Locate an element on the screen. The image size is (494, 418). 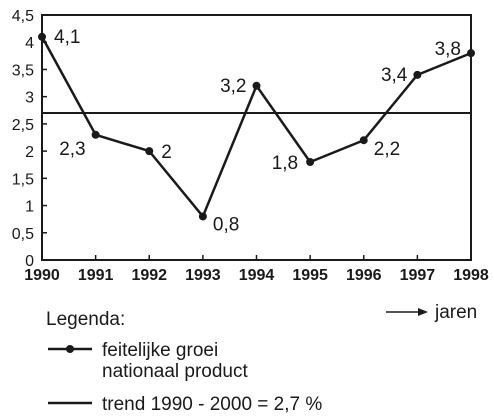
data-label: 2 is located at coordinates (166, 152).